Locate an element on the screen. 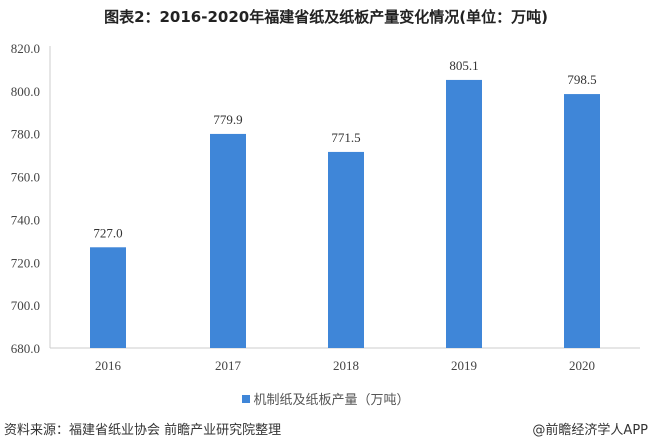 The image size is (652, 445). y-tick-label: 820.0 is located at coordinates (25, 48).